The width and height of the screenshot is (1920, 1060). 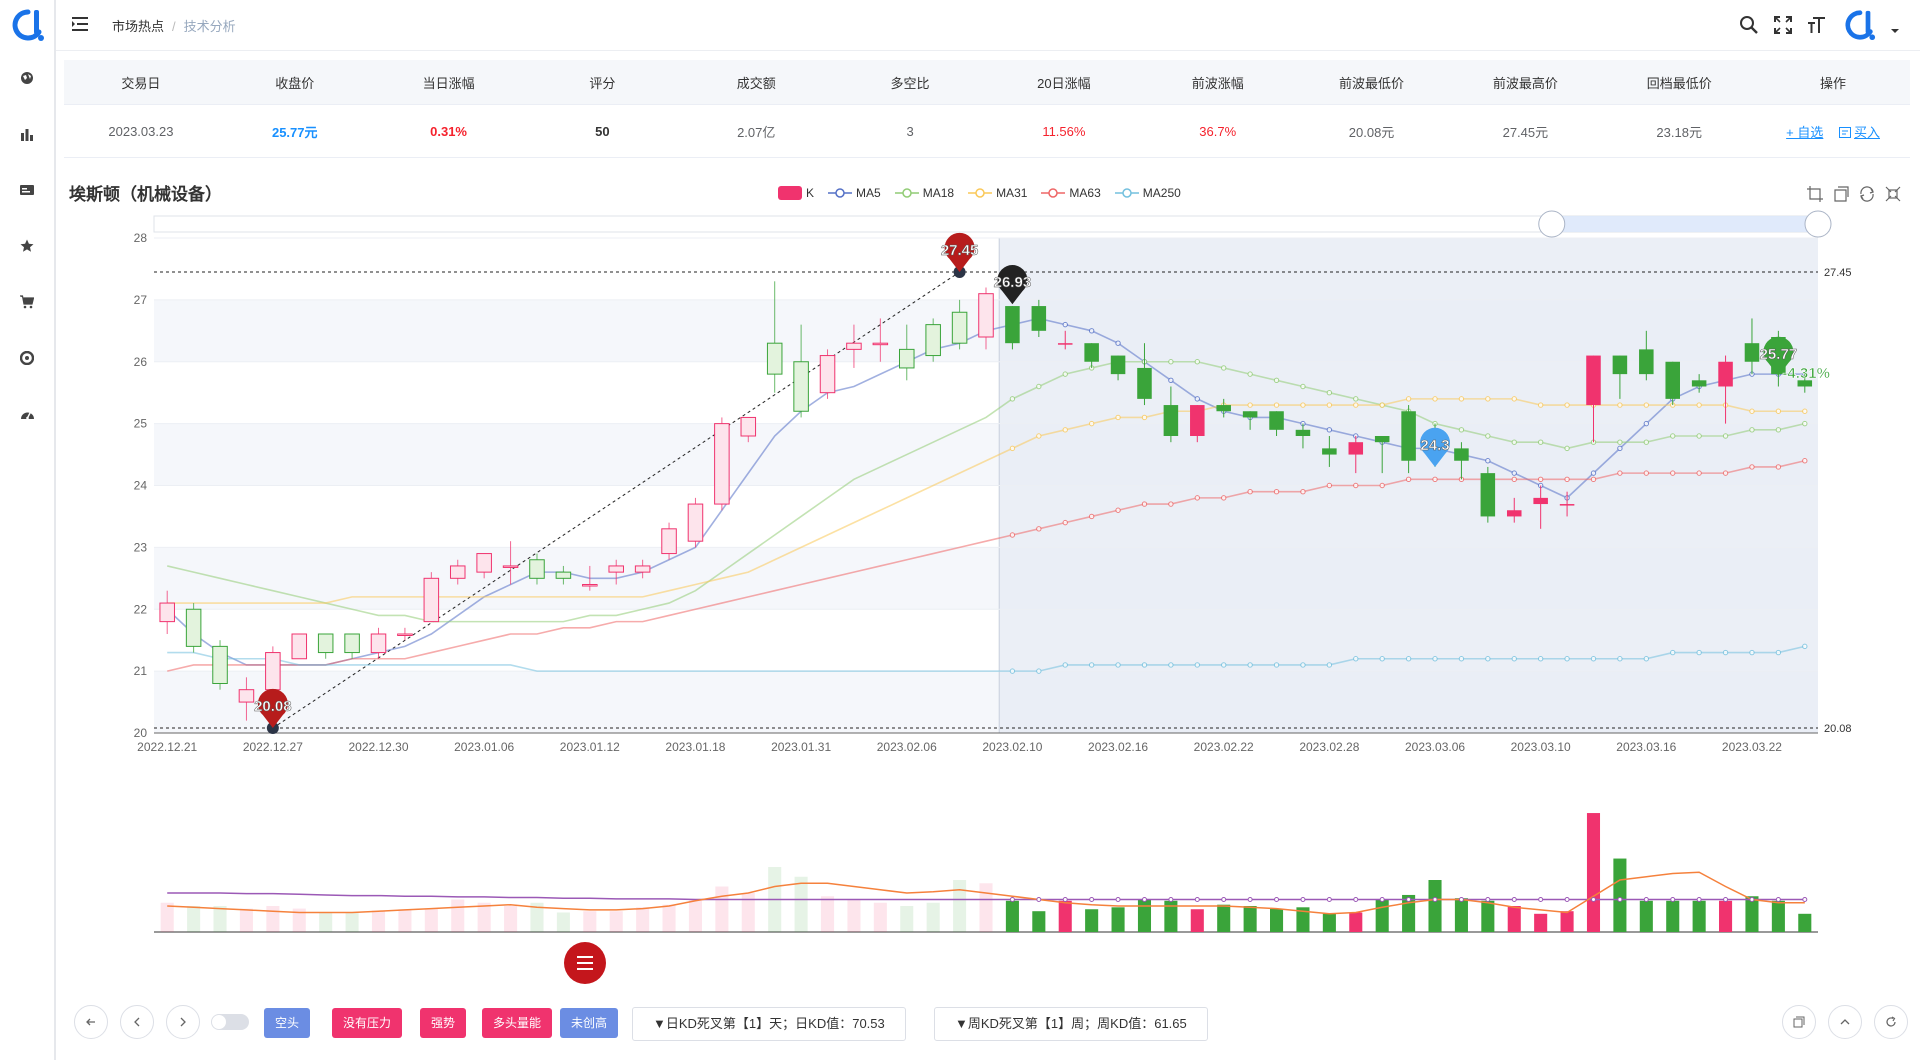 What do you see at coordinates (174, 26) in the screenshot?
I see `breadcrumb: 市场热点 / 技术分析` at bounding box center [174, 26].